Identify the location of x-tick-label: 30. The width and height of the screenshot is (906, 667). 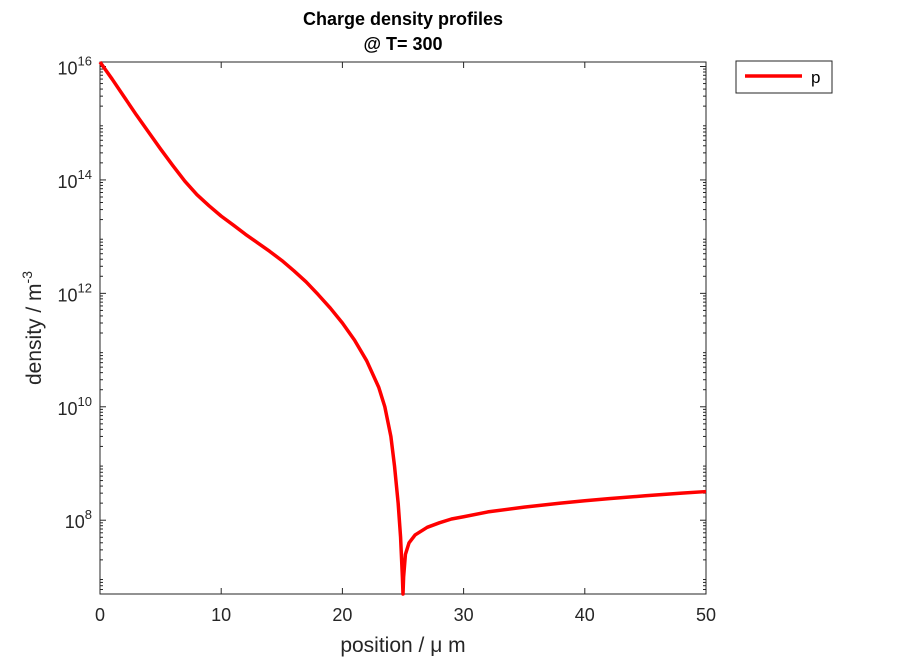
(464, 615).